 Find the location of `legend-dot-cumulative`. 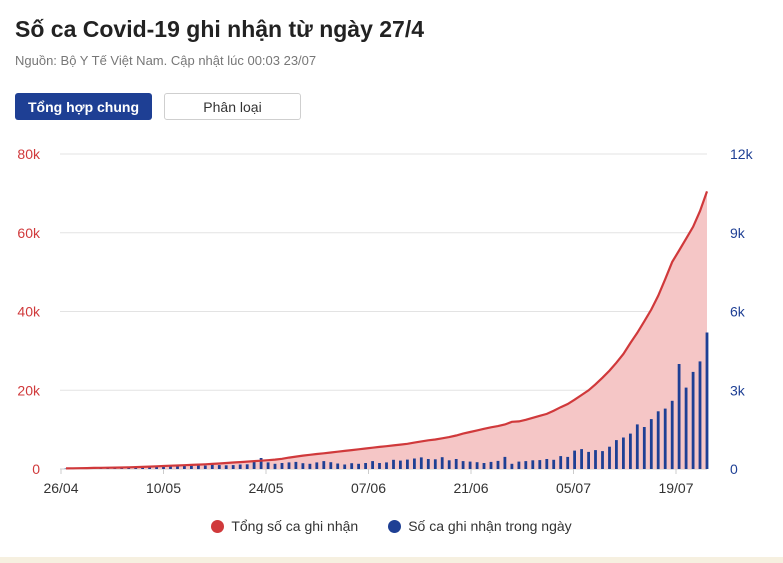

legend-dot-cumulative is located at coordinates (218, 526).